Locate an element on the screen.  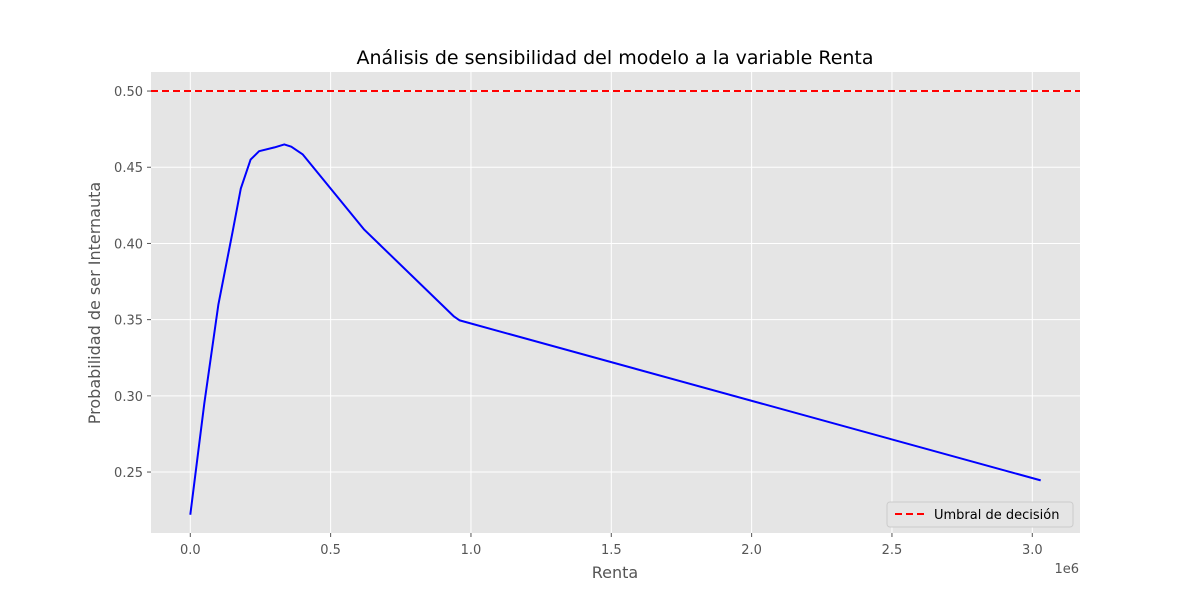
x-tick-label: 0.0 is located at coordinates (190, 550).